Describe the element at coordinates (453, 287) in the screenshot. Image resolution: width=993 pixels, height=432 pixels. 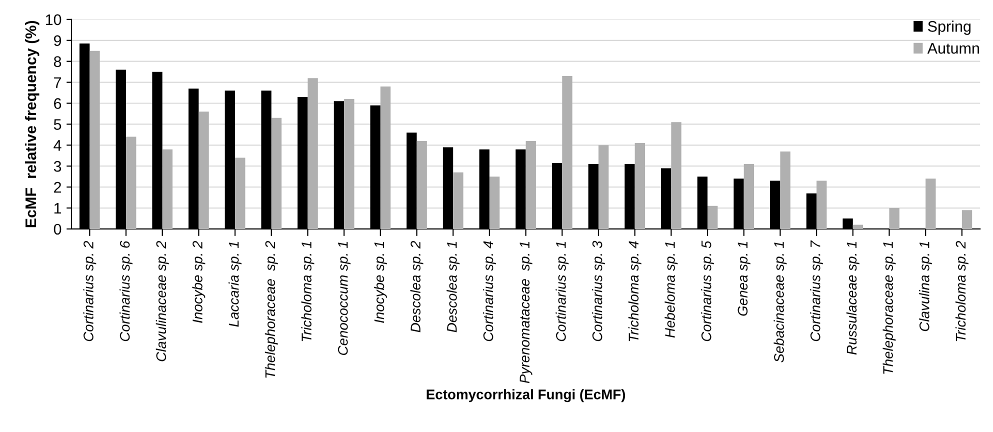
I see `x-tick-label: Descolea sp. 1` at that location.